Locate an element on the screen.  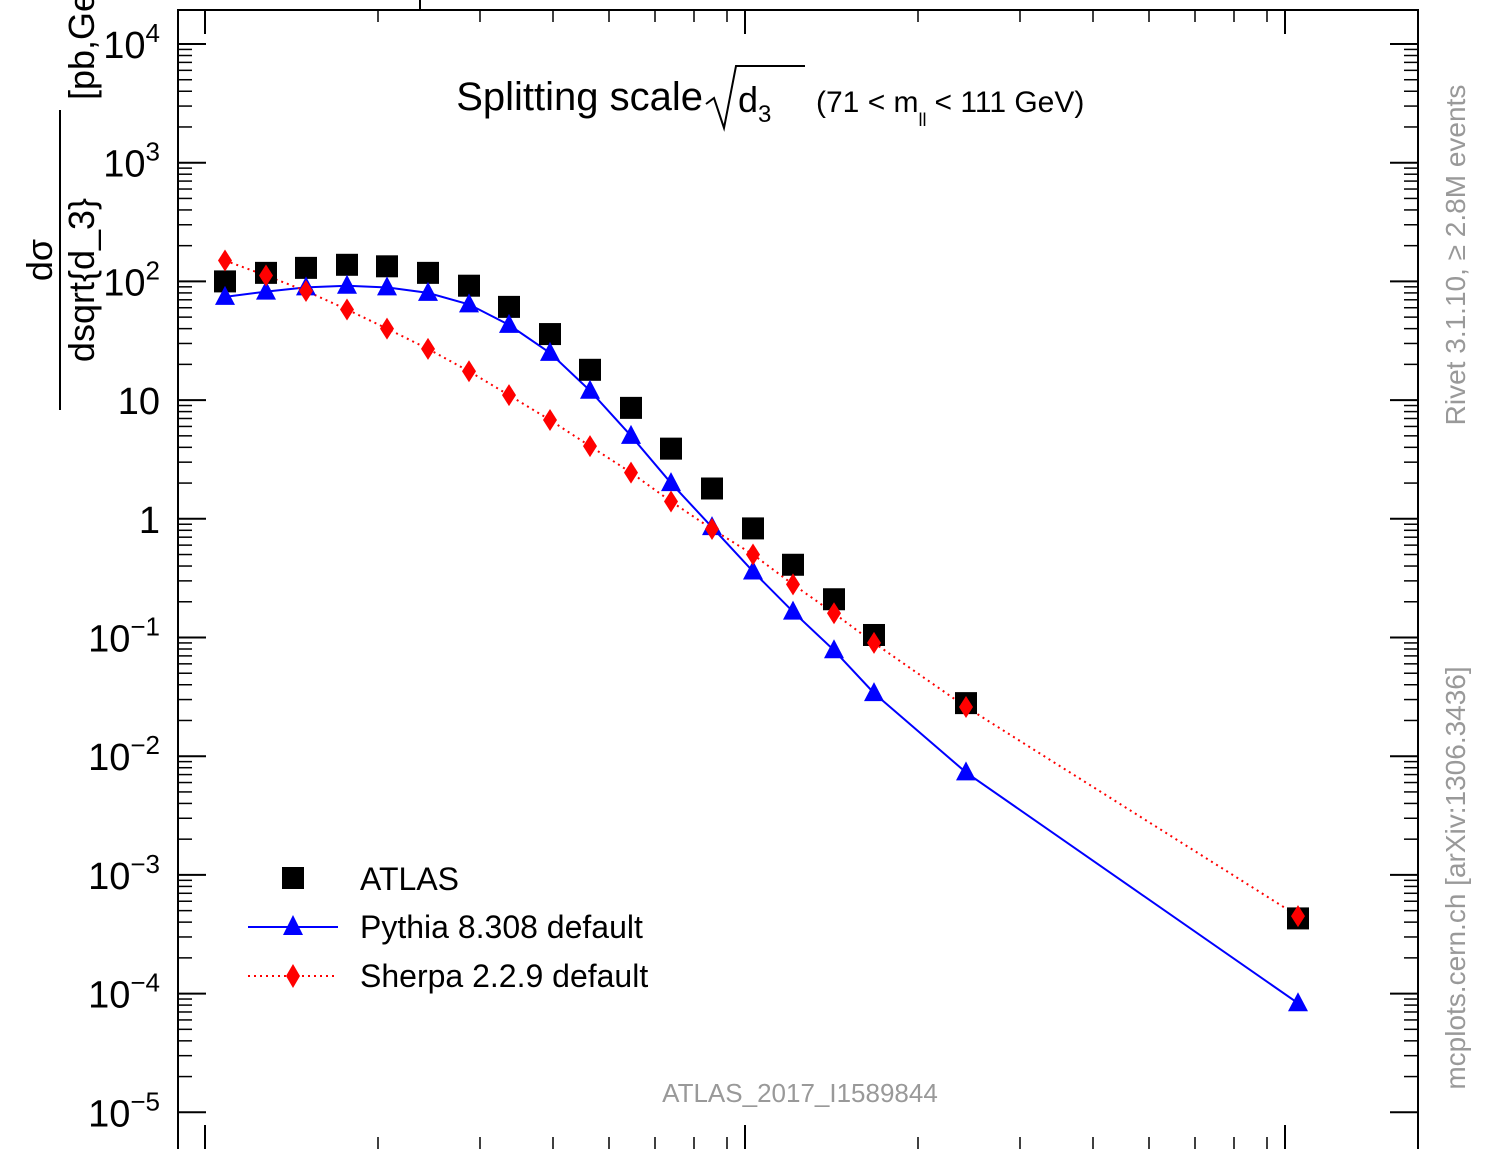
legend-sherpa-marker is located at coordinates (293, 976).